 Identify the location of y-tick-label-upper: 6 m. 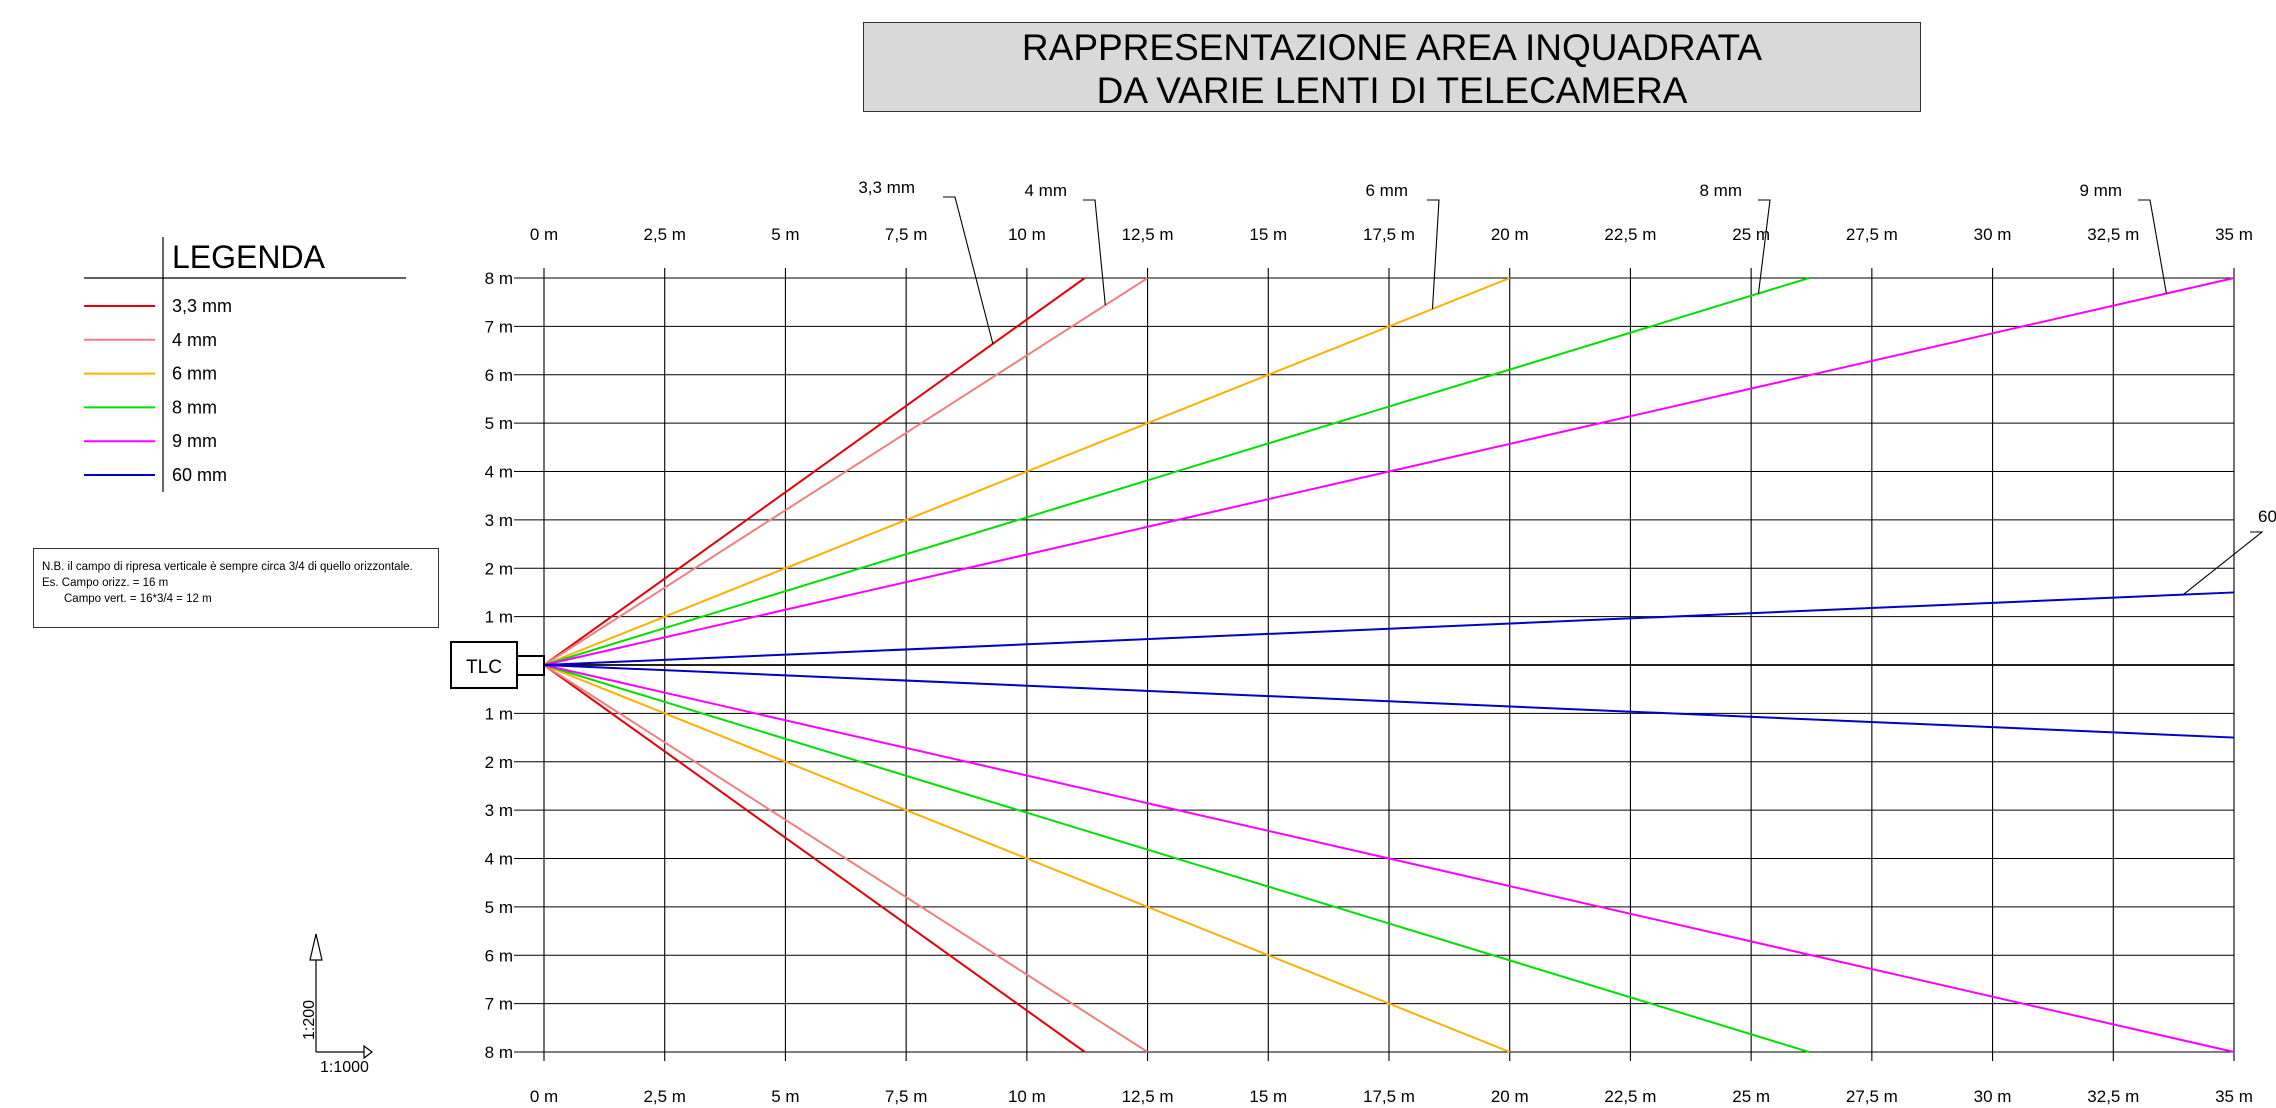
(499, 375).